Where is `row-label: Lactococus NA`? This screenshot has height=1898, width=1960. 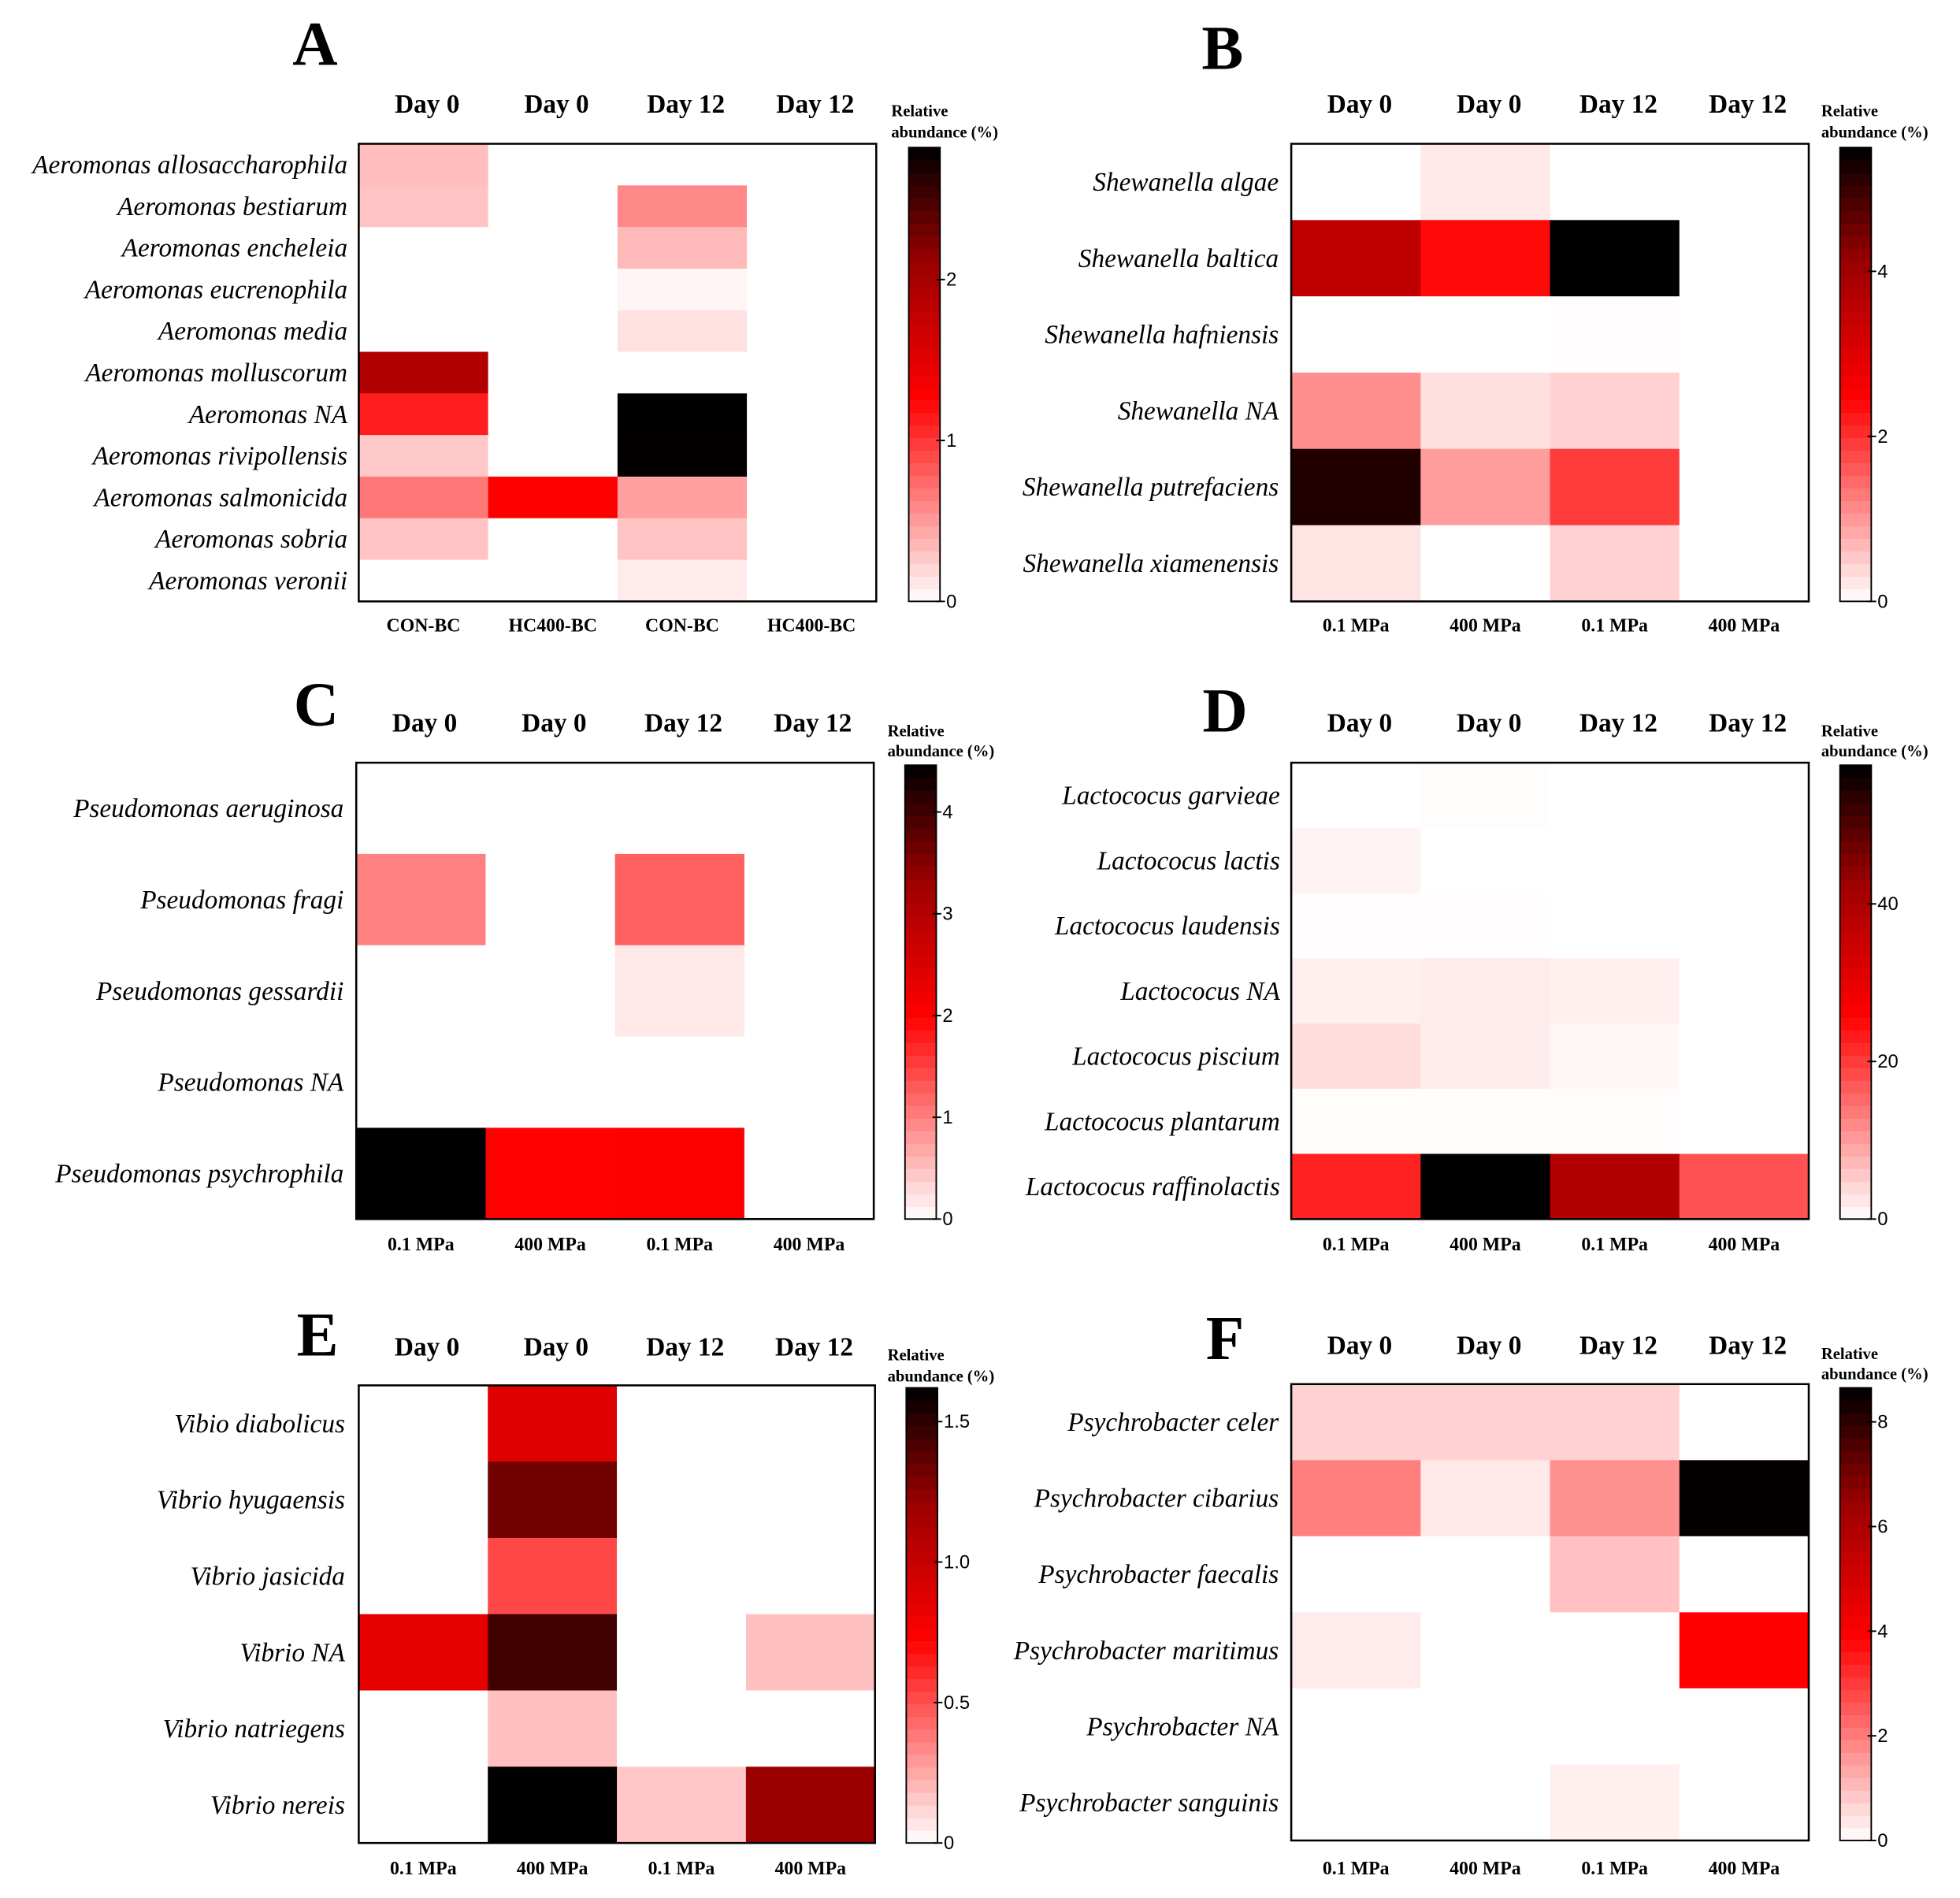 row-label: Lactococus NA is located at coordinates (1199, 991).